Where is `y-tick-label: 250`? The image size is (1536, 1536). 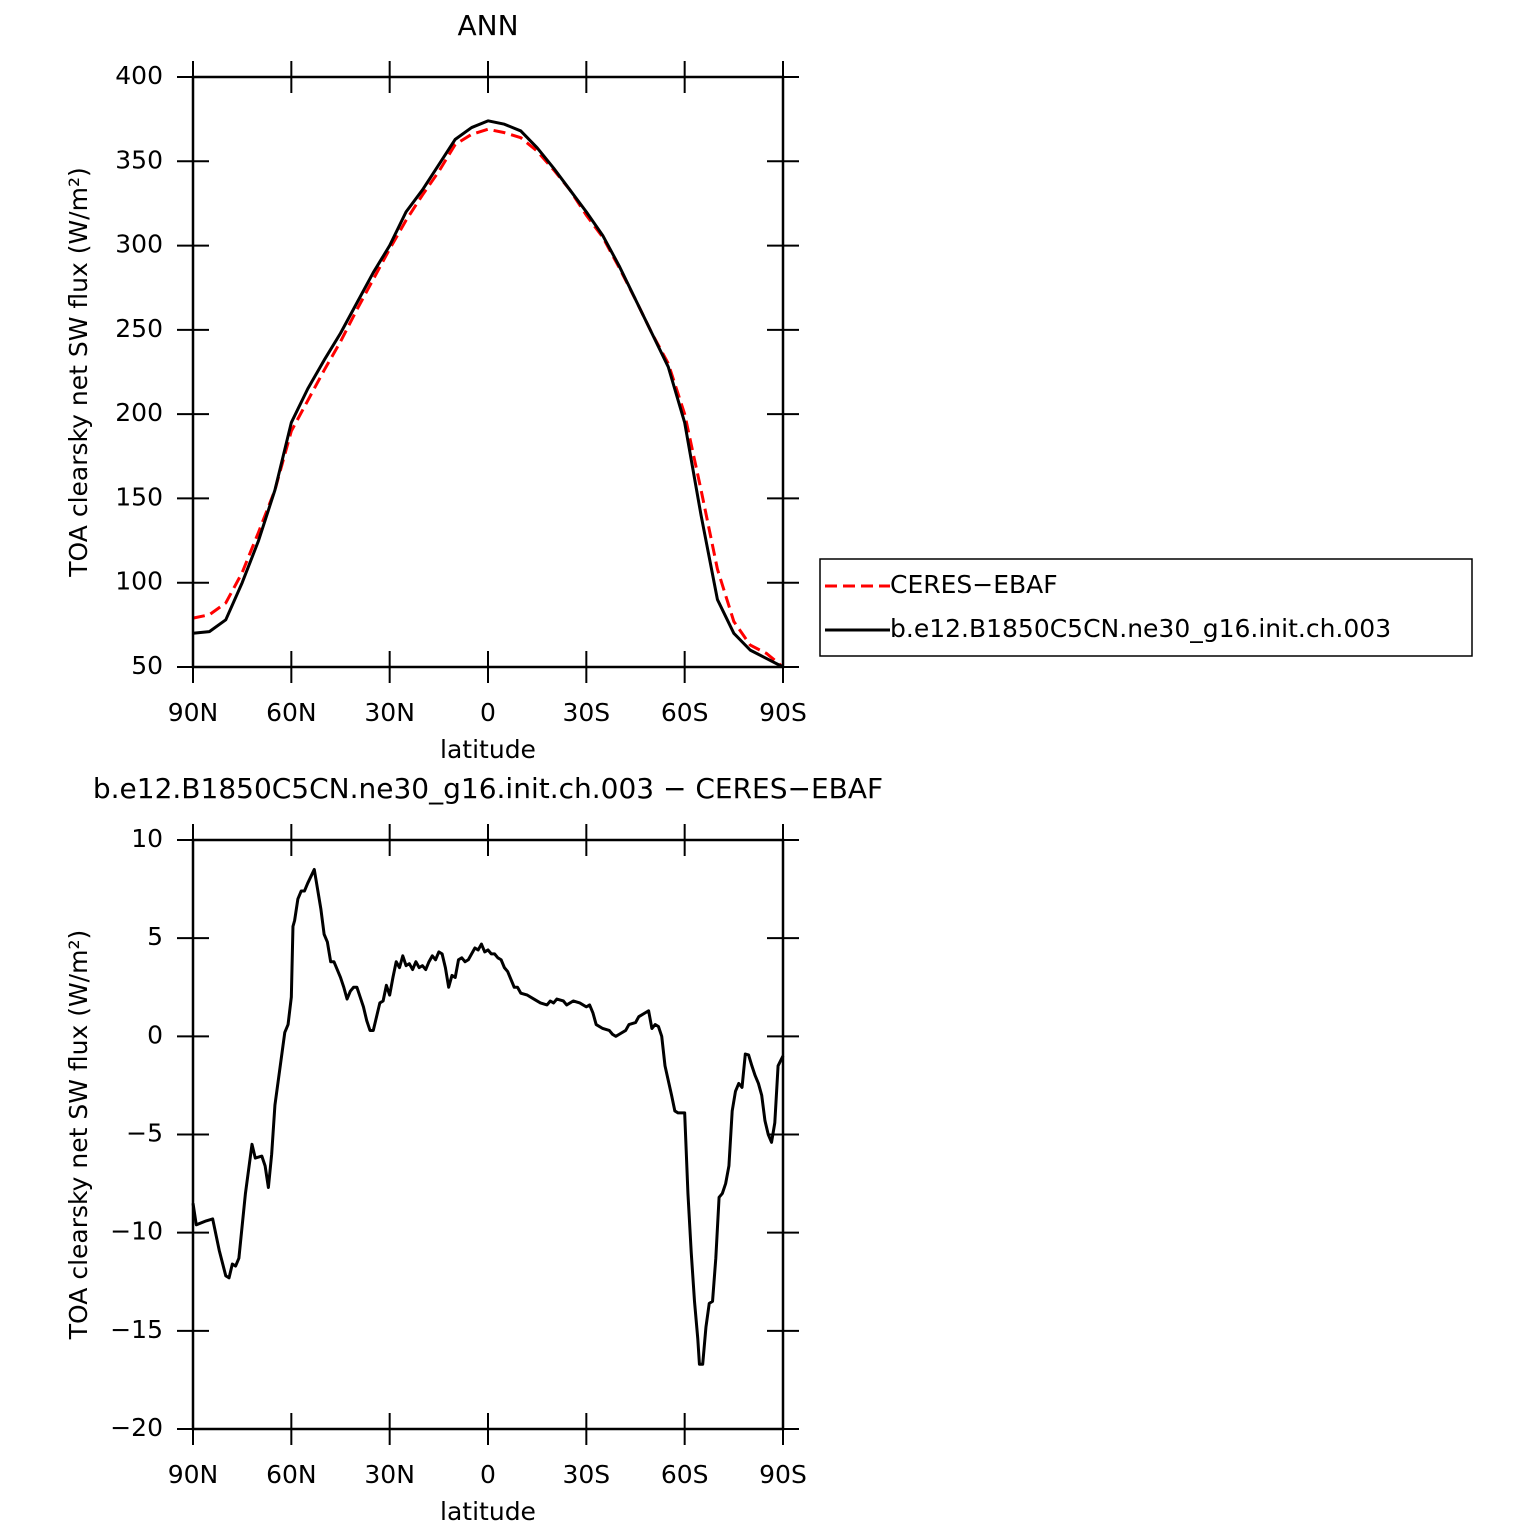
y-tick-label: 250 is located at coordinates (139, 328).